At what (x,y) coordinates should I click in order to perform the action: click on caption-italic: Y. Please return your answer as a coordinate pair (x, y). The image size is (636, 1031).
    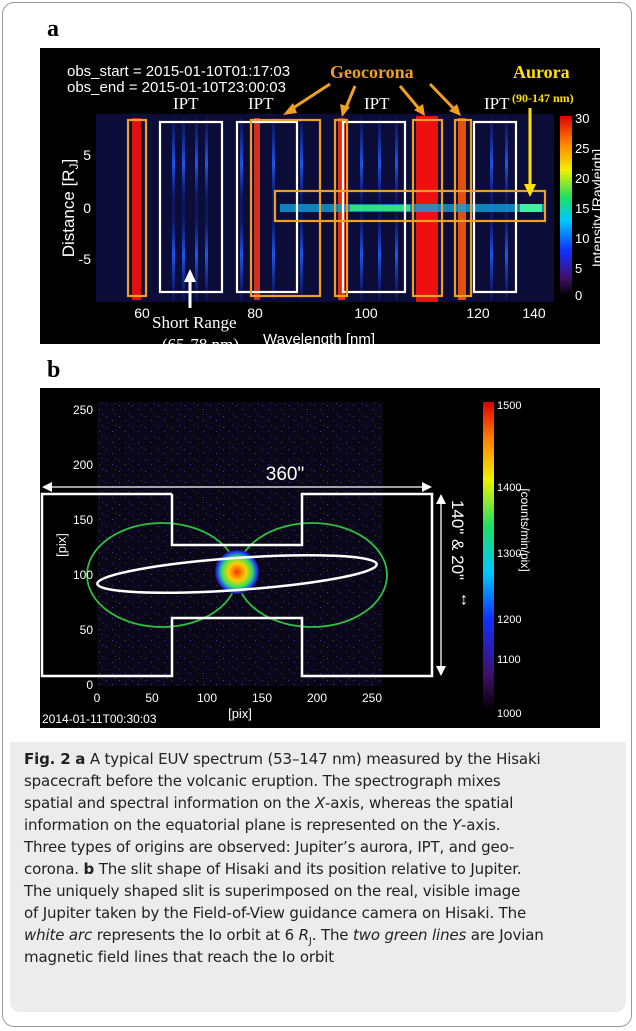
    Looking at the image, I should click on (457, 825).